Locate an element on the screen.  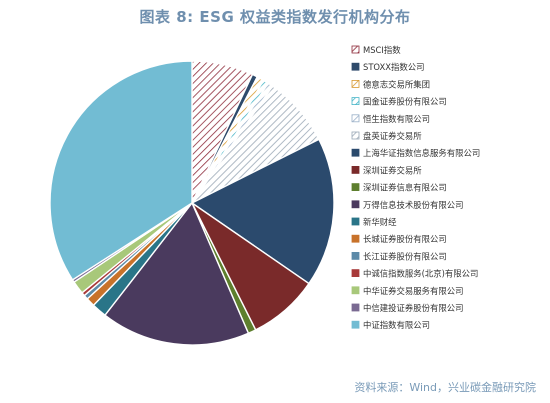
legend-label: 恒生指数有限公司 is located at coordinates (396, 119).